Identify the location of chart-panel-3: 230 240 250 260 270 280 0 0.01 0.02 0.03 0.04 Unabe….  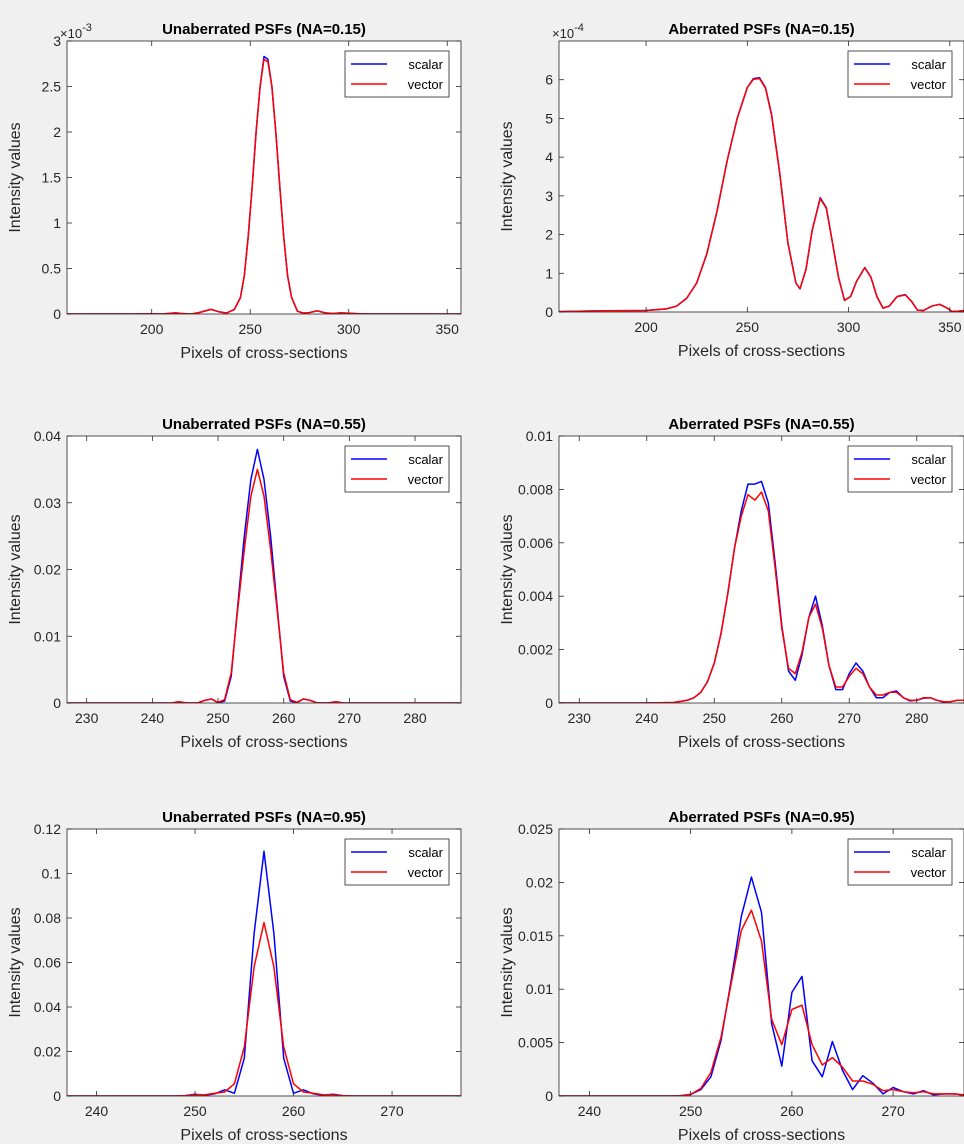
(234, 583).